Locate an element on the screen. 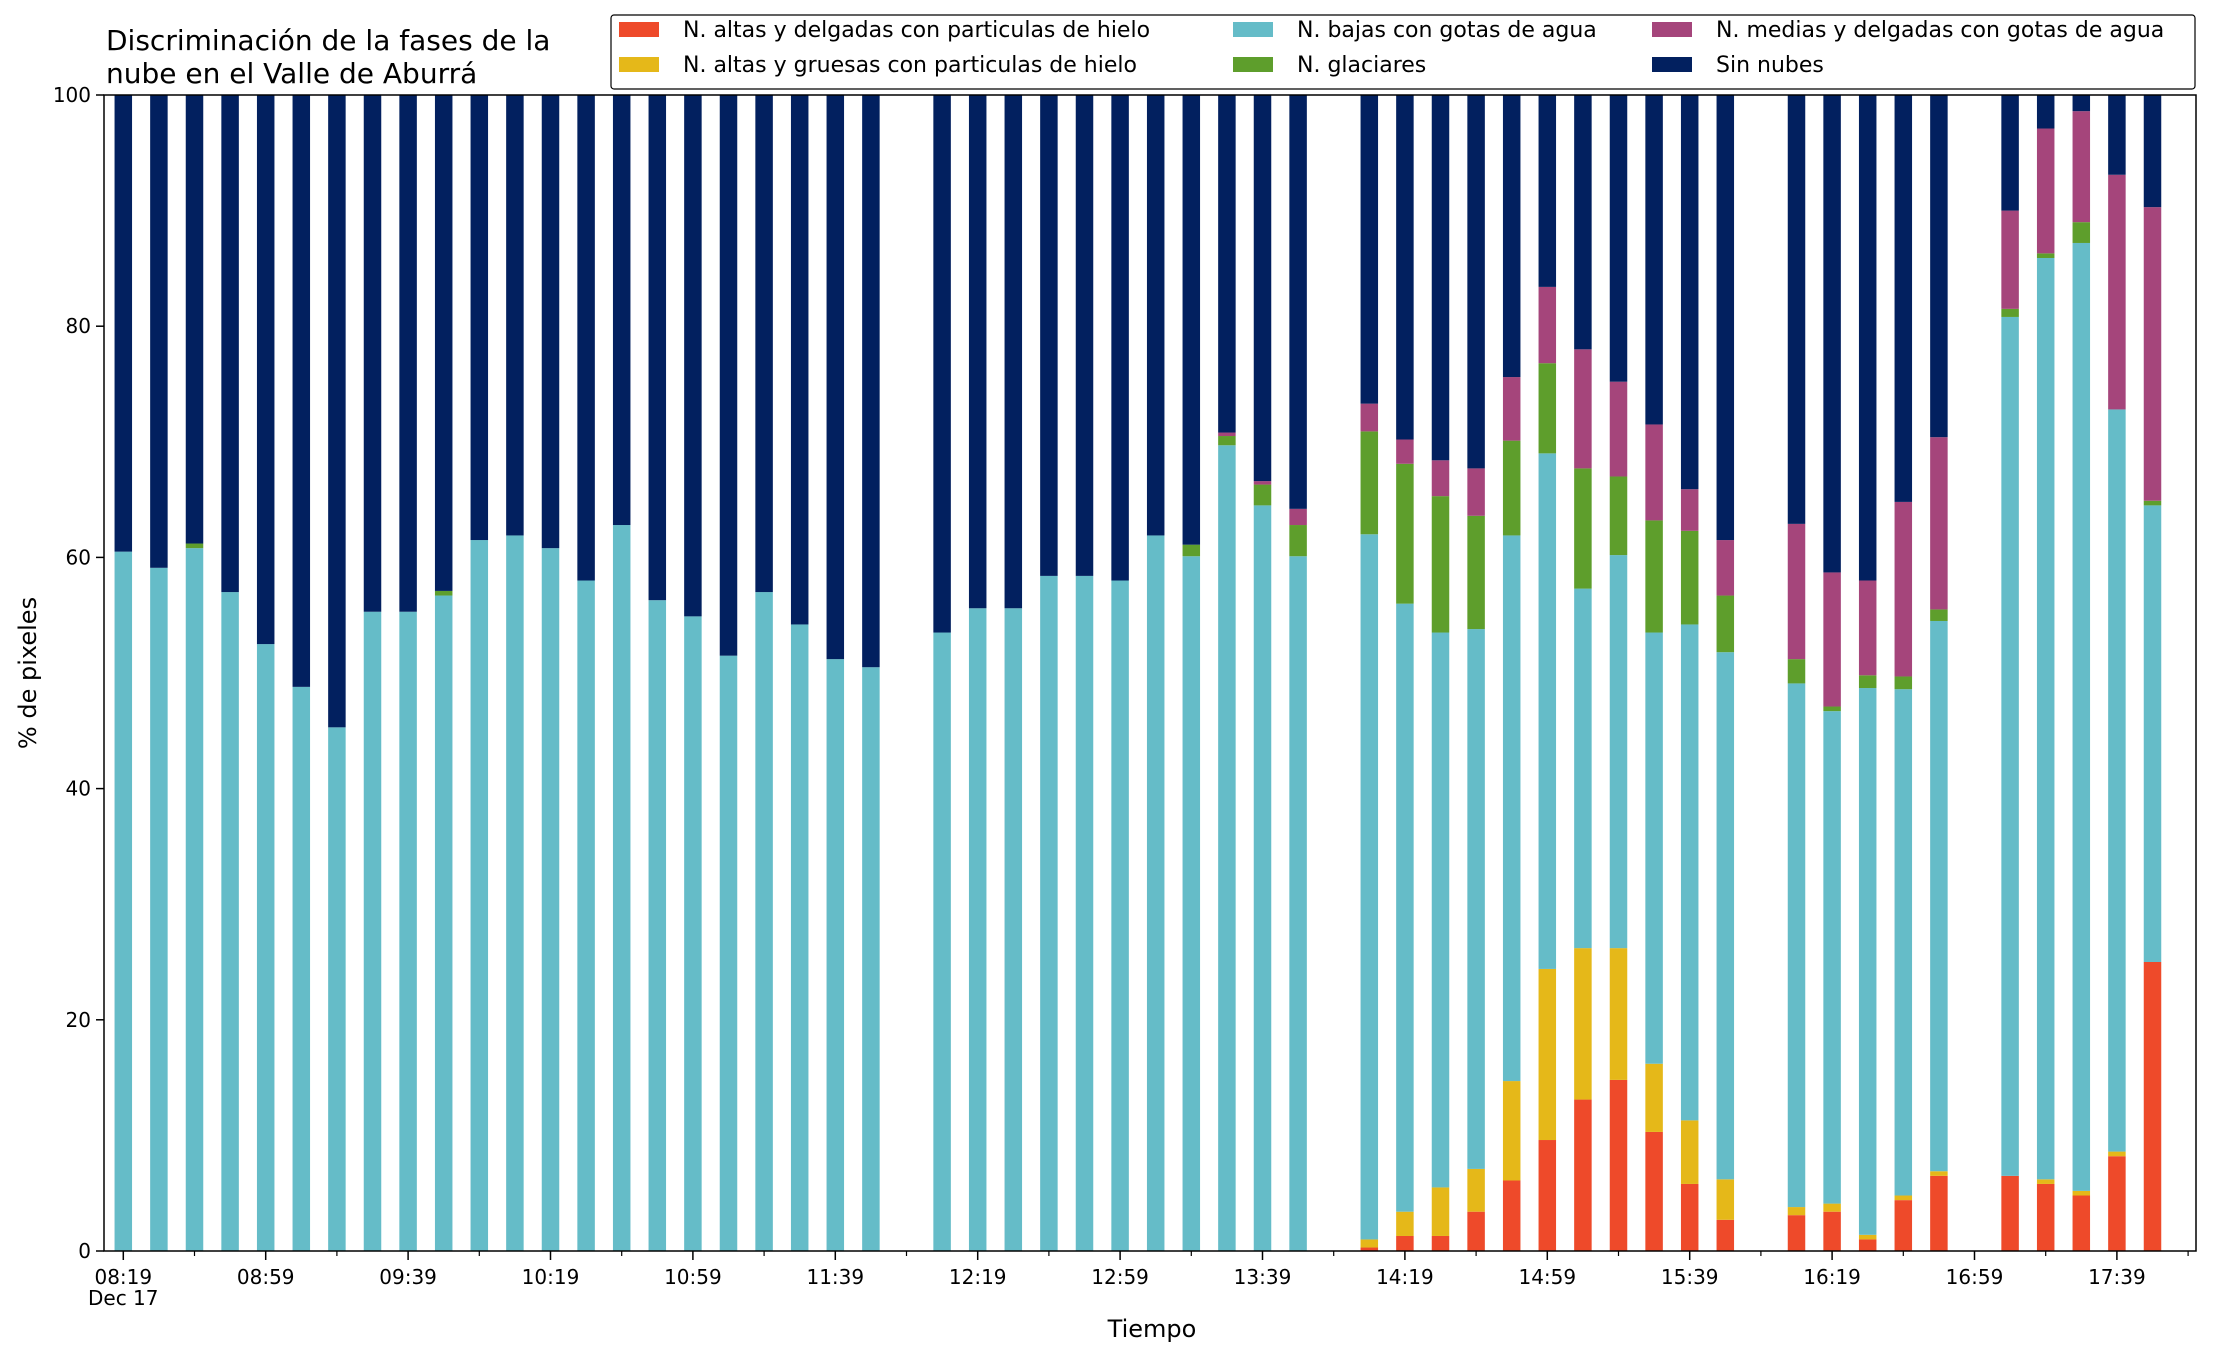 This screenshot has width=2216, height=1355. x-tick-label: 10:19 is located at coordinates (551, 1277).